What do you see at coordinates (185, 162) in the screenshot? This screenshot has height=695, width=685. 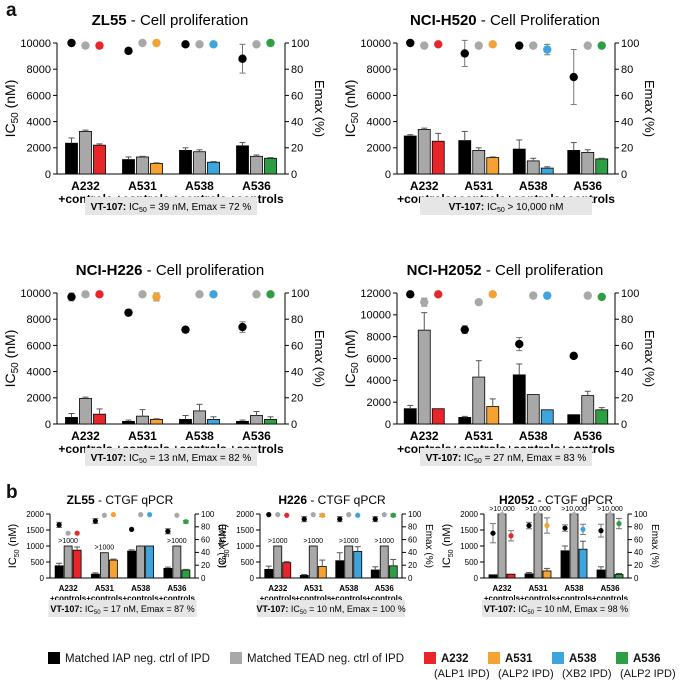 I see `bar-a538-matched_iap` at bounding box center [185, 162].